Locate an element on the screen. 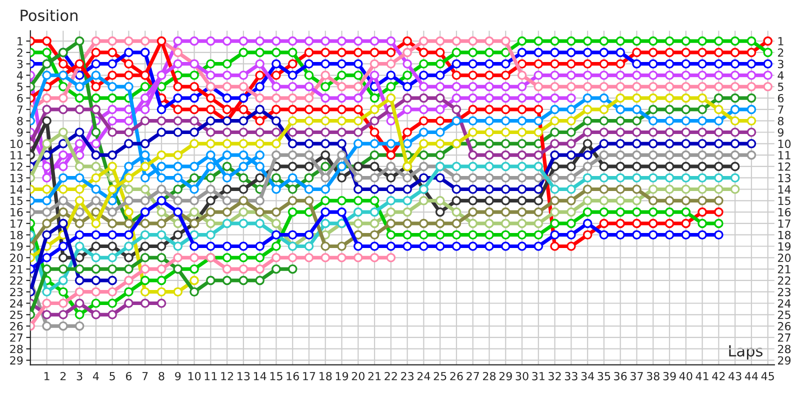  x-tick-label: 6 is located at coordinates (129, 376).